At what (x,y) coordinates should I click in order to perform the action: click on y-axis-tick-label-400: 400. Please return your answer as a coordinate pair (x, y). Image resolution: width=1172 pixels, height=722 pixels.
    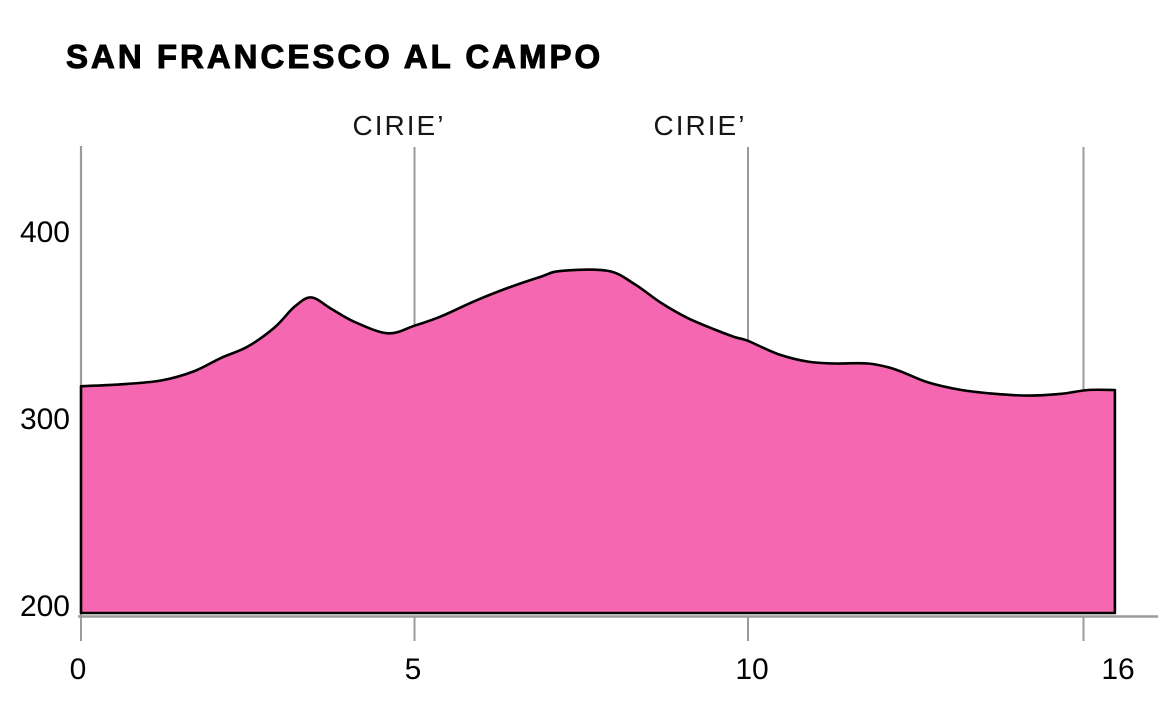
    Looking at the image, I should click on (44, 232).